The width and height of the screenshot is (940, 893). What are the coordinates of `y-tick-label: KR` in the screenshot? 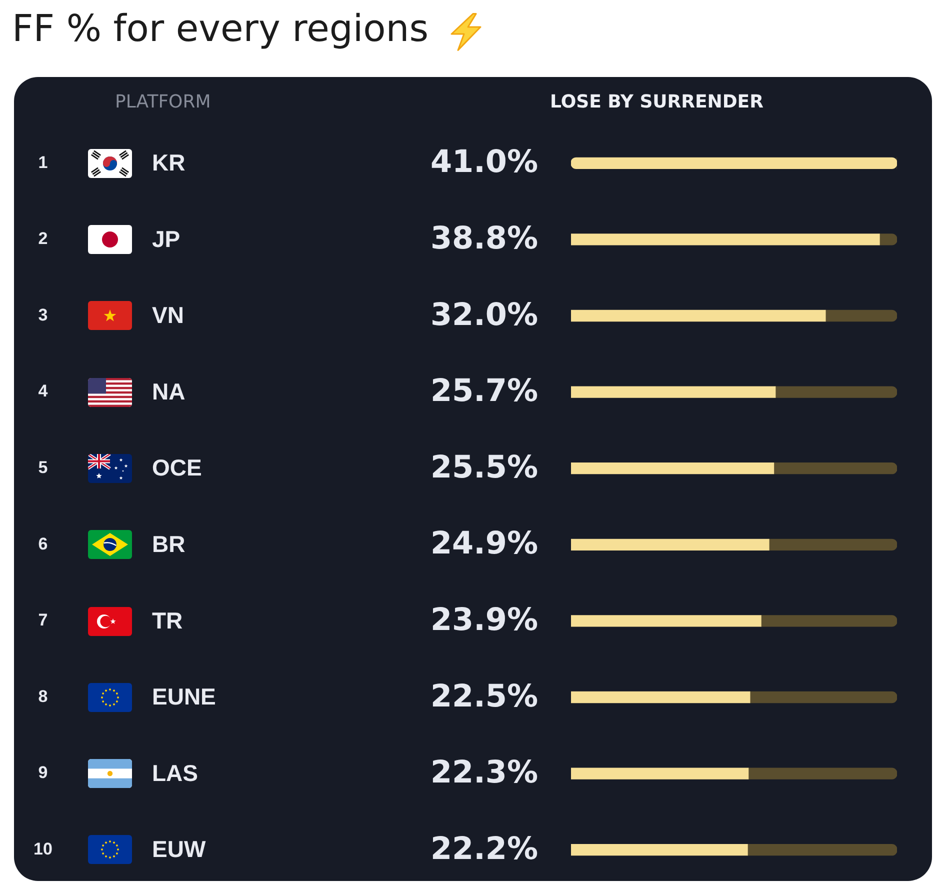 It's located at (169, 162).